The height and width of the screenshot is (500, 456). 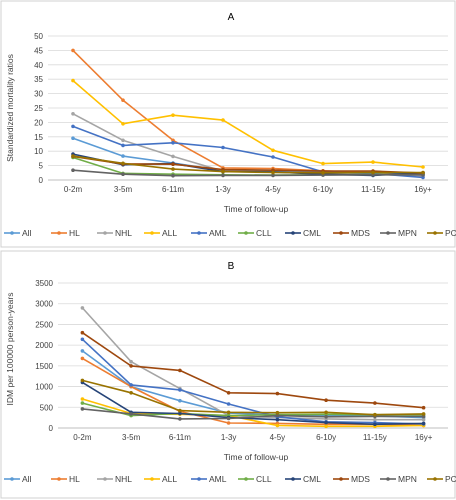 What do you see at coordinates (169, 233) in the screenshot?
I see `panel-a-legend-label-all: ALL` at bounding box center [169, 233].